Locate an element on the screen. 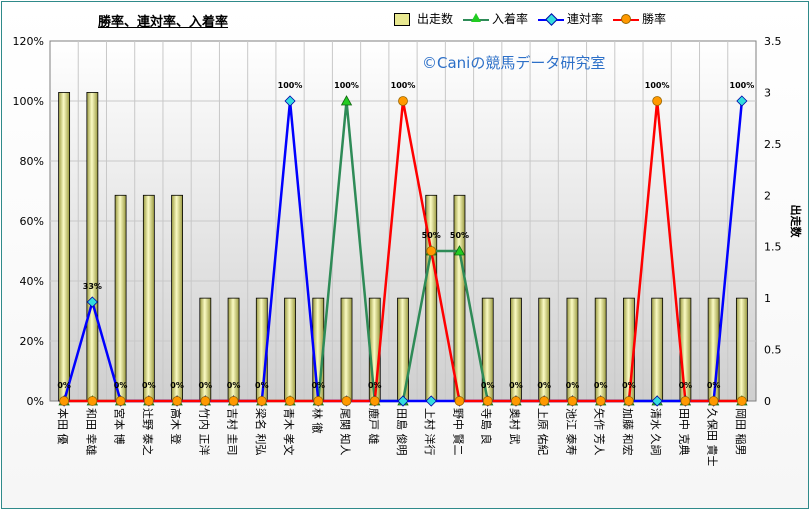  x-tick-label: 宮本 博 is located at coordinates (120, 426).